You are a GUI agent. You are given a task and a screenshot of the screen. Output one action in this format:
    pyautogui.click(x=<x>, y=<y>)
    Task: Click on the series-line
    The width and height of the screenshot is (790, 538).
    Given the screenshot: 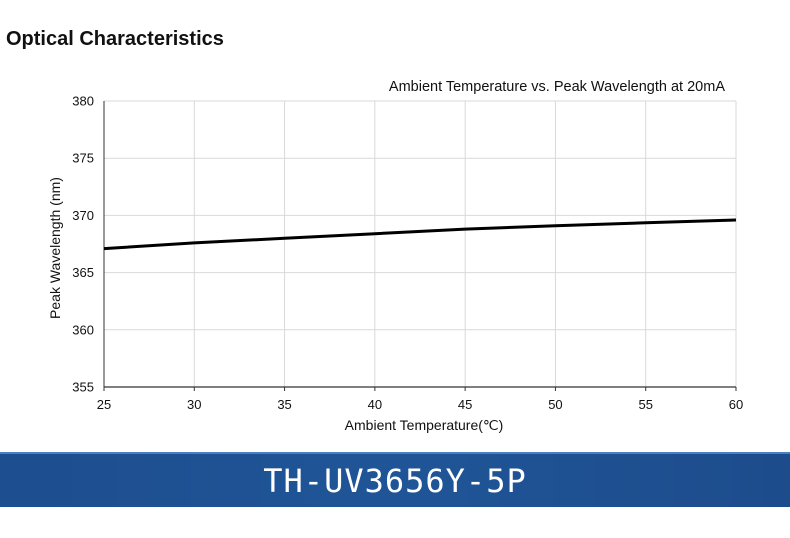 What is the action you would take?
    pyautogui.click(x=420, y=234)
    